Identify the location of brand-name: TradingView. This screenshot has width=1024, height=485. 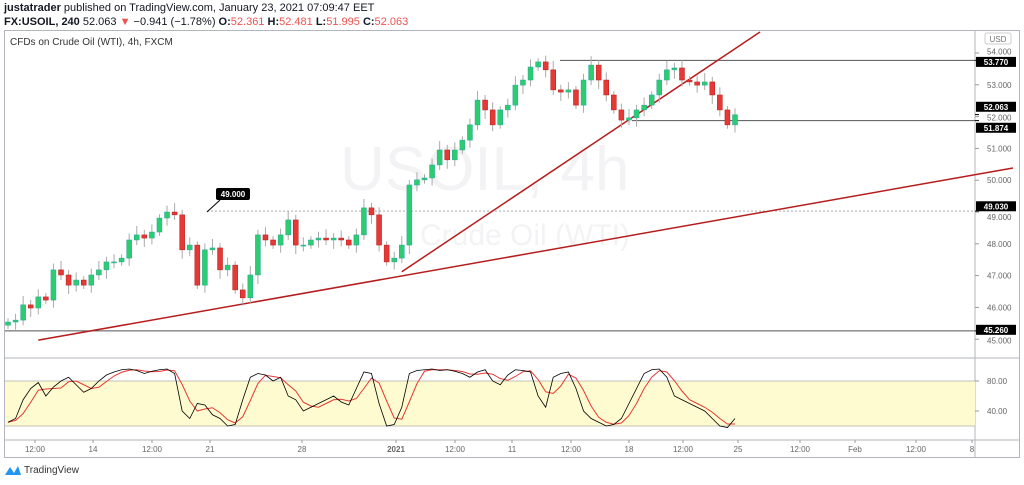
(52, 470).